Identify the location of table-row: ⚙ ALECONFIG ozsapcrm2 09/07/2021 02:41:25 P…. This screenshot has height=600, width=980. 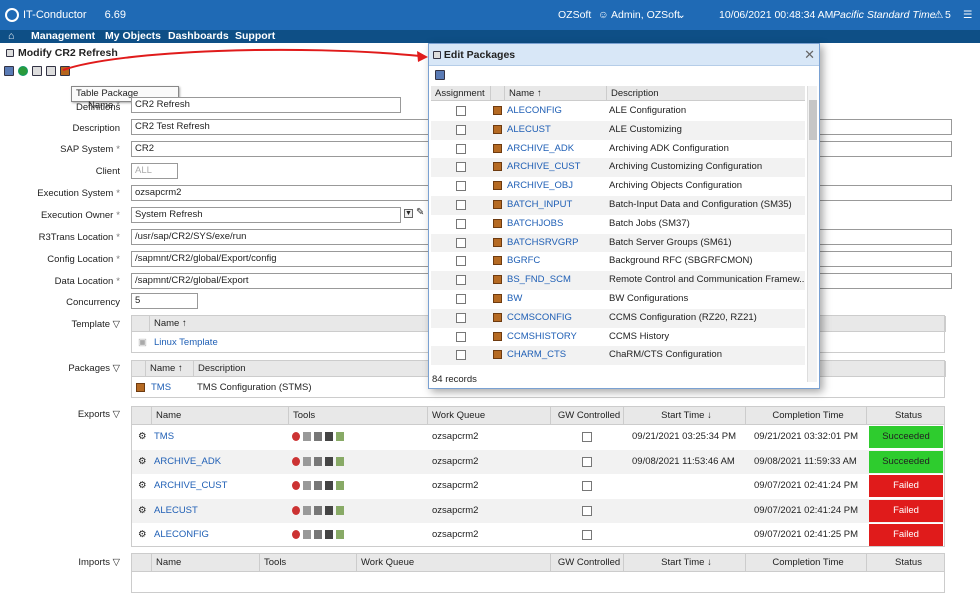
(538, 535).